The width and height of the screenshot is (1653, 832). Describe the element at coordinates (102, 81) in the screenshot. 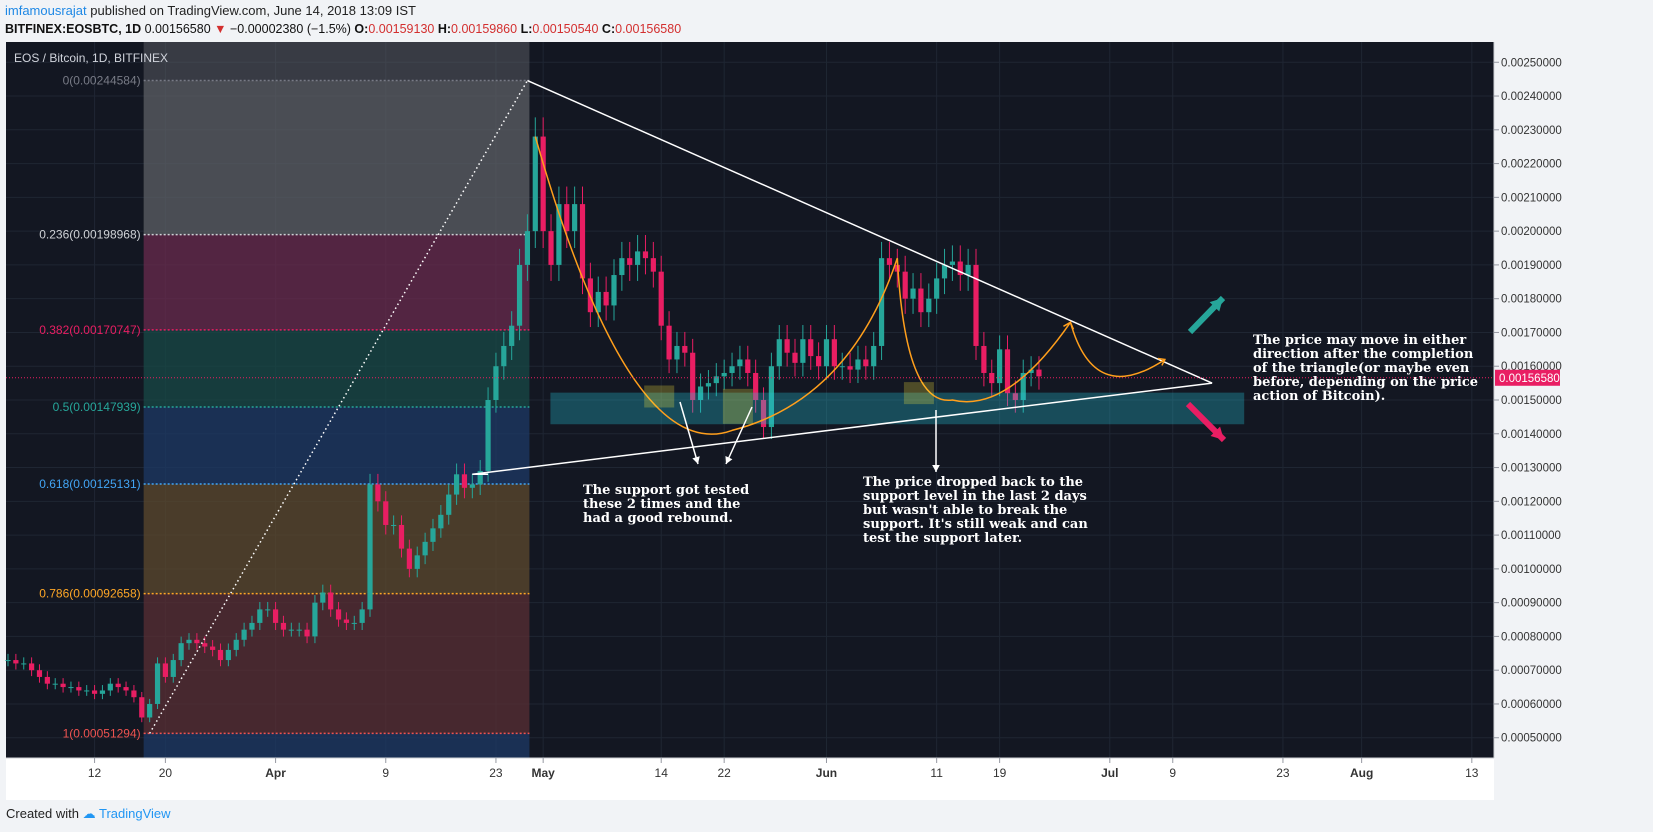

I see `fib-level-label: 0(0.00244584)` at that location.